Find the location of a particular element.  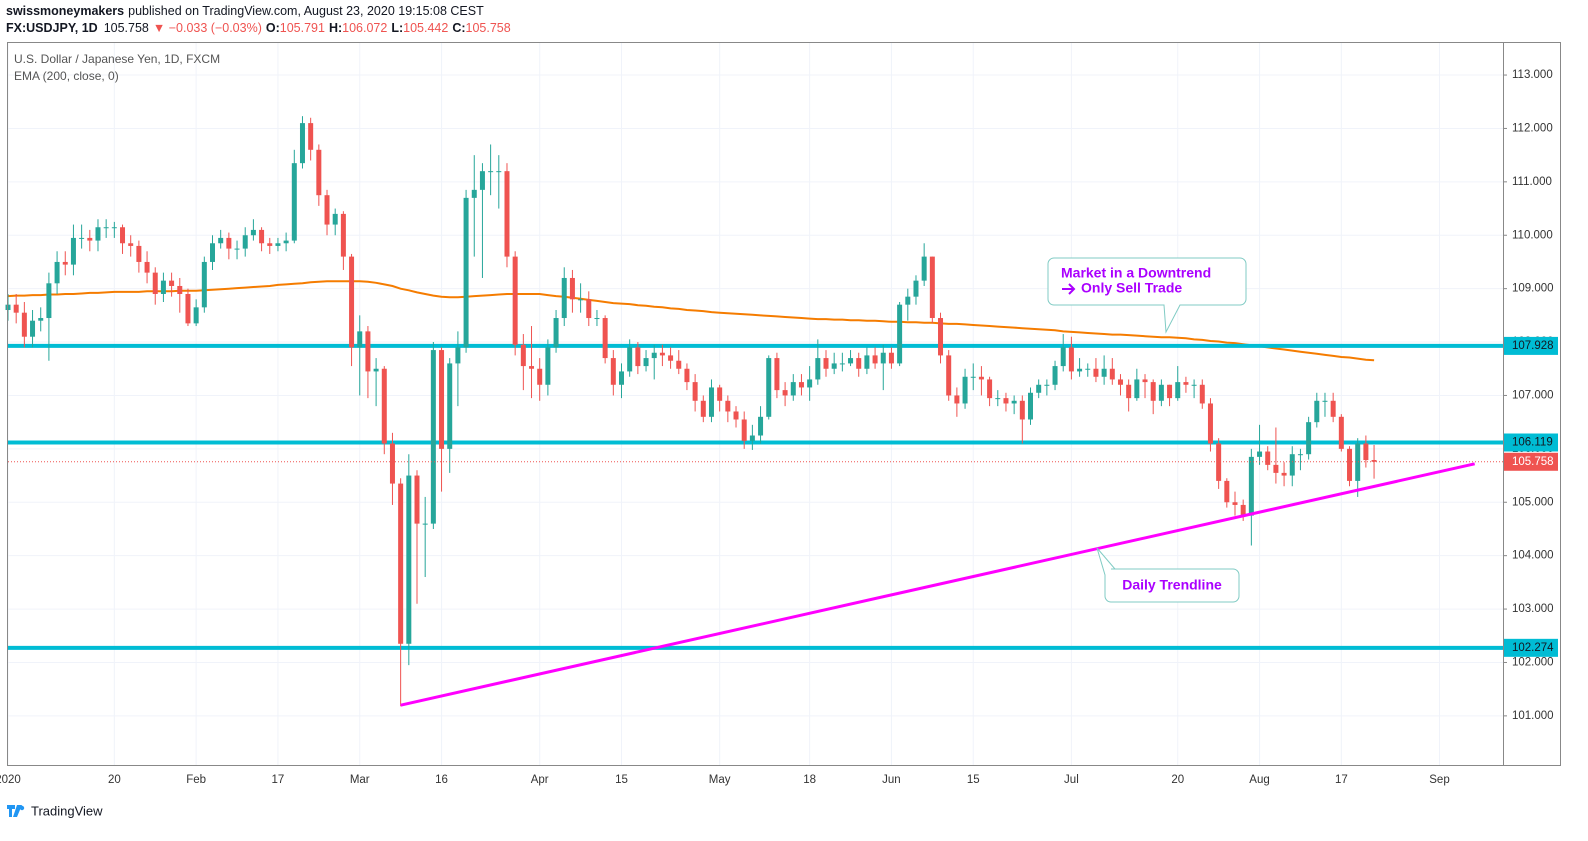

symbol: FX:USDJPY, 1D is located at coordinates (52, 28).